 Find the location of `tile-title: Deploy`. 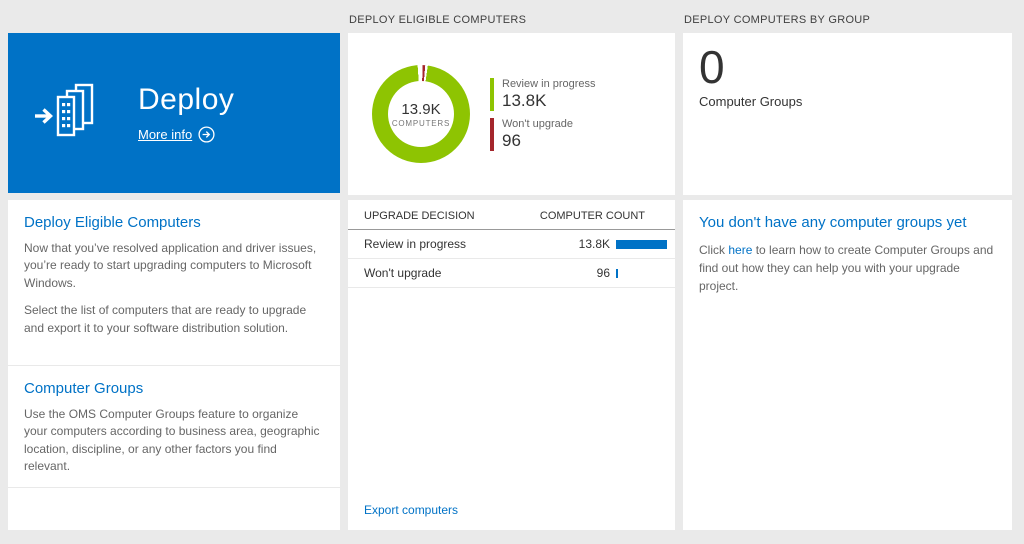

tile-title: Deploy is located at coordinates (186, 99).